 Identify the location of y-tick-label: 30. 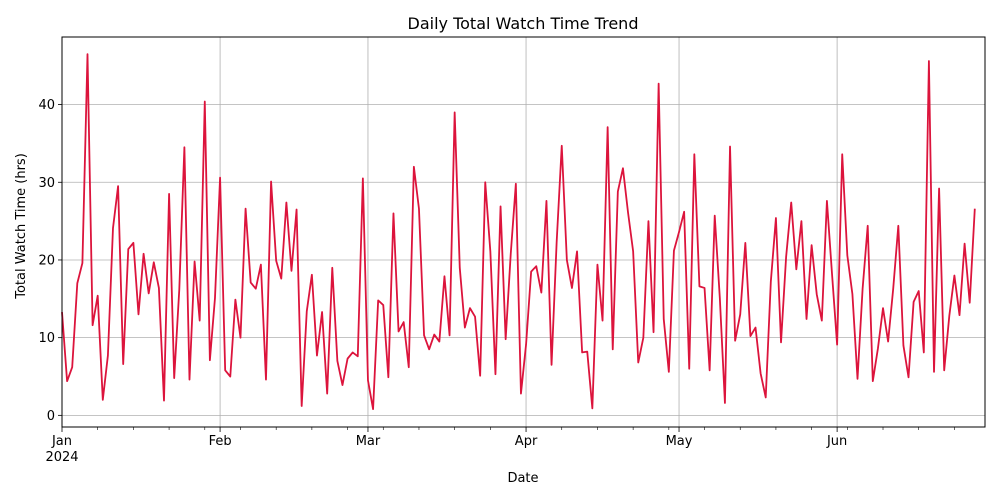
(46, 183).